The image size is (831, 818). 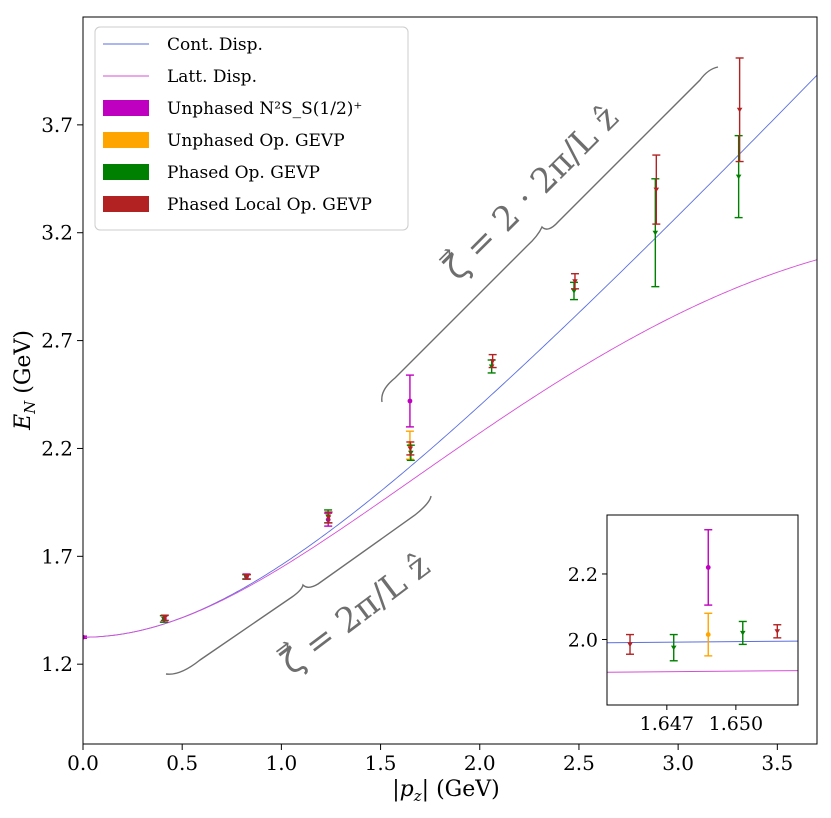 What do you see at coordinates (269, 205) in the screenshot?
I see `legend-label: Phased Local Op. GEVP` at bounding box center [269, 205].